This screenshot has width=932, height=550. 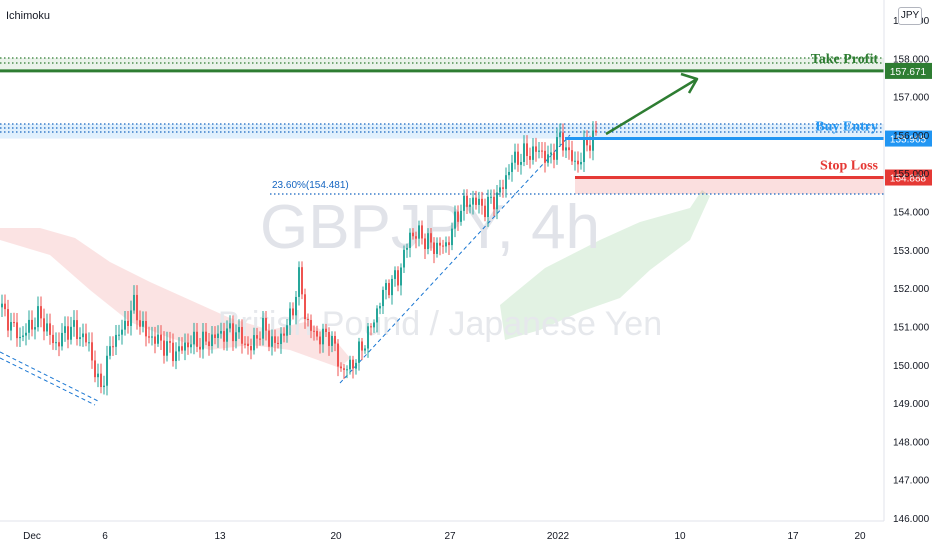 I want to click on time-tick-label: Dec, so click(x=32, y=536).